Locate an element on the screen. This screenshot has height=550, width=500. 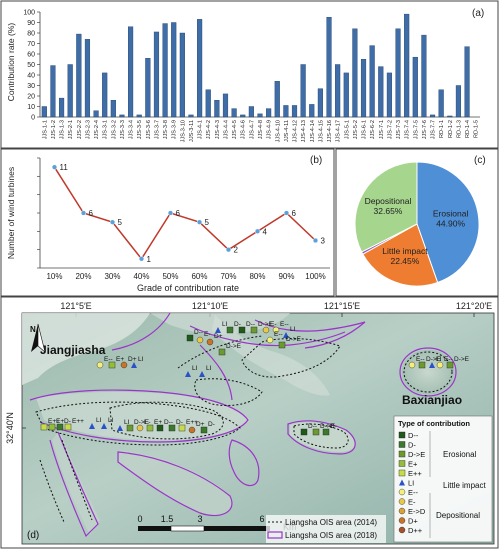
panel-a-xtick-label: JJS-7-3 is located at coordinates (399, 129).